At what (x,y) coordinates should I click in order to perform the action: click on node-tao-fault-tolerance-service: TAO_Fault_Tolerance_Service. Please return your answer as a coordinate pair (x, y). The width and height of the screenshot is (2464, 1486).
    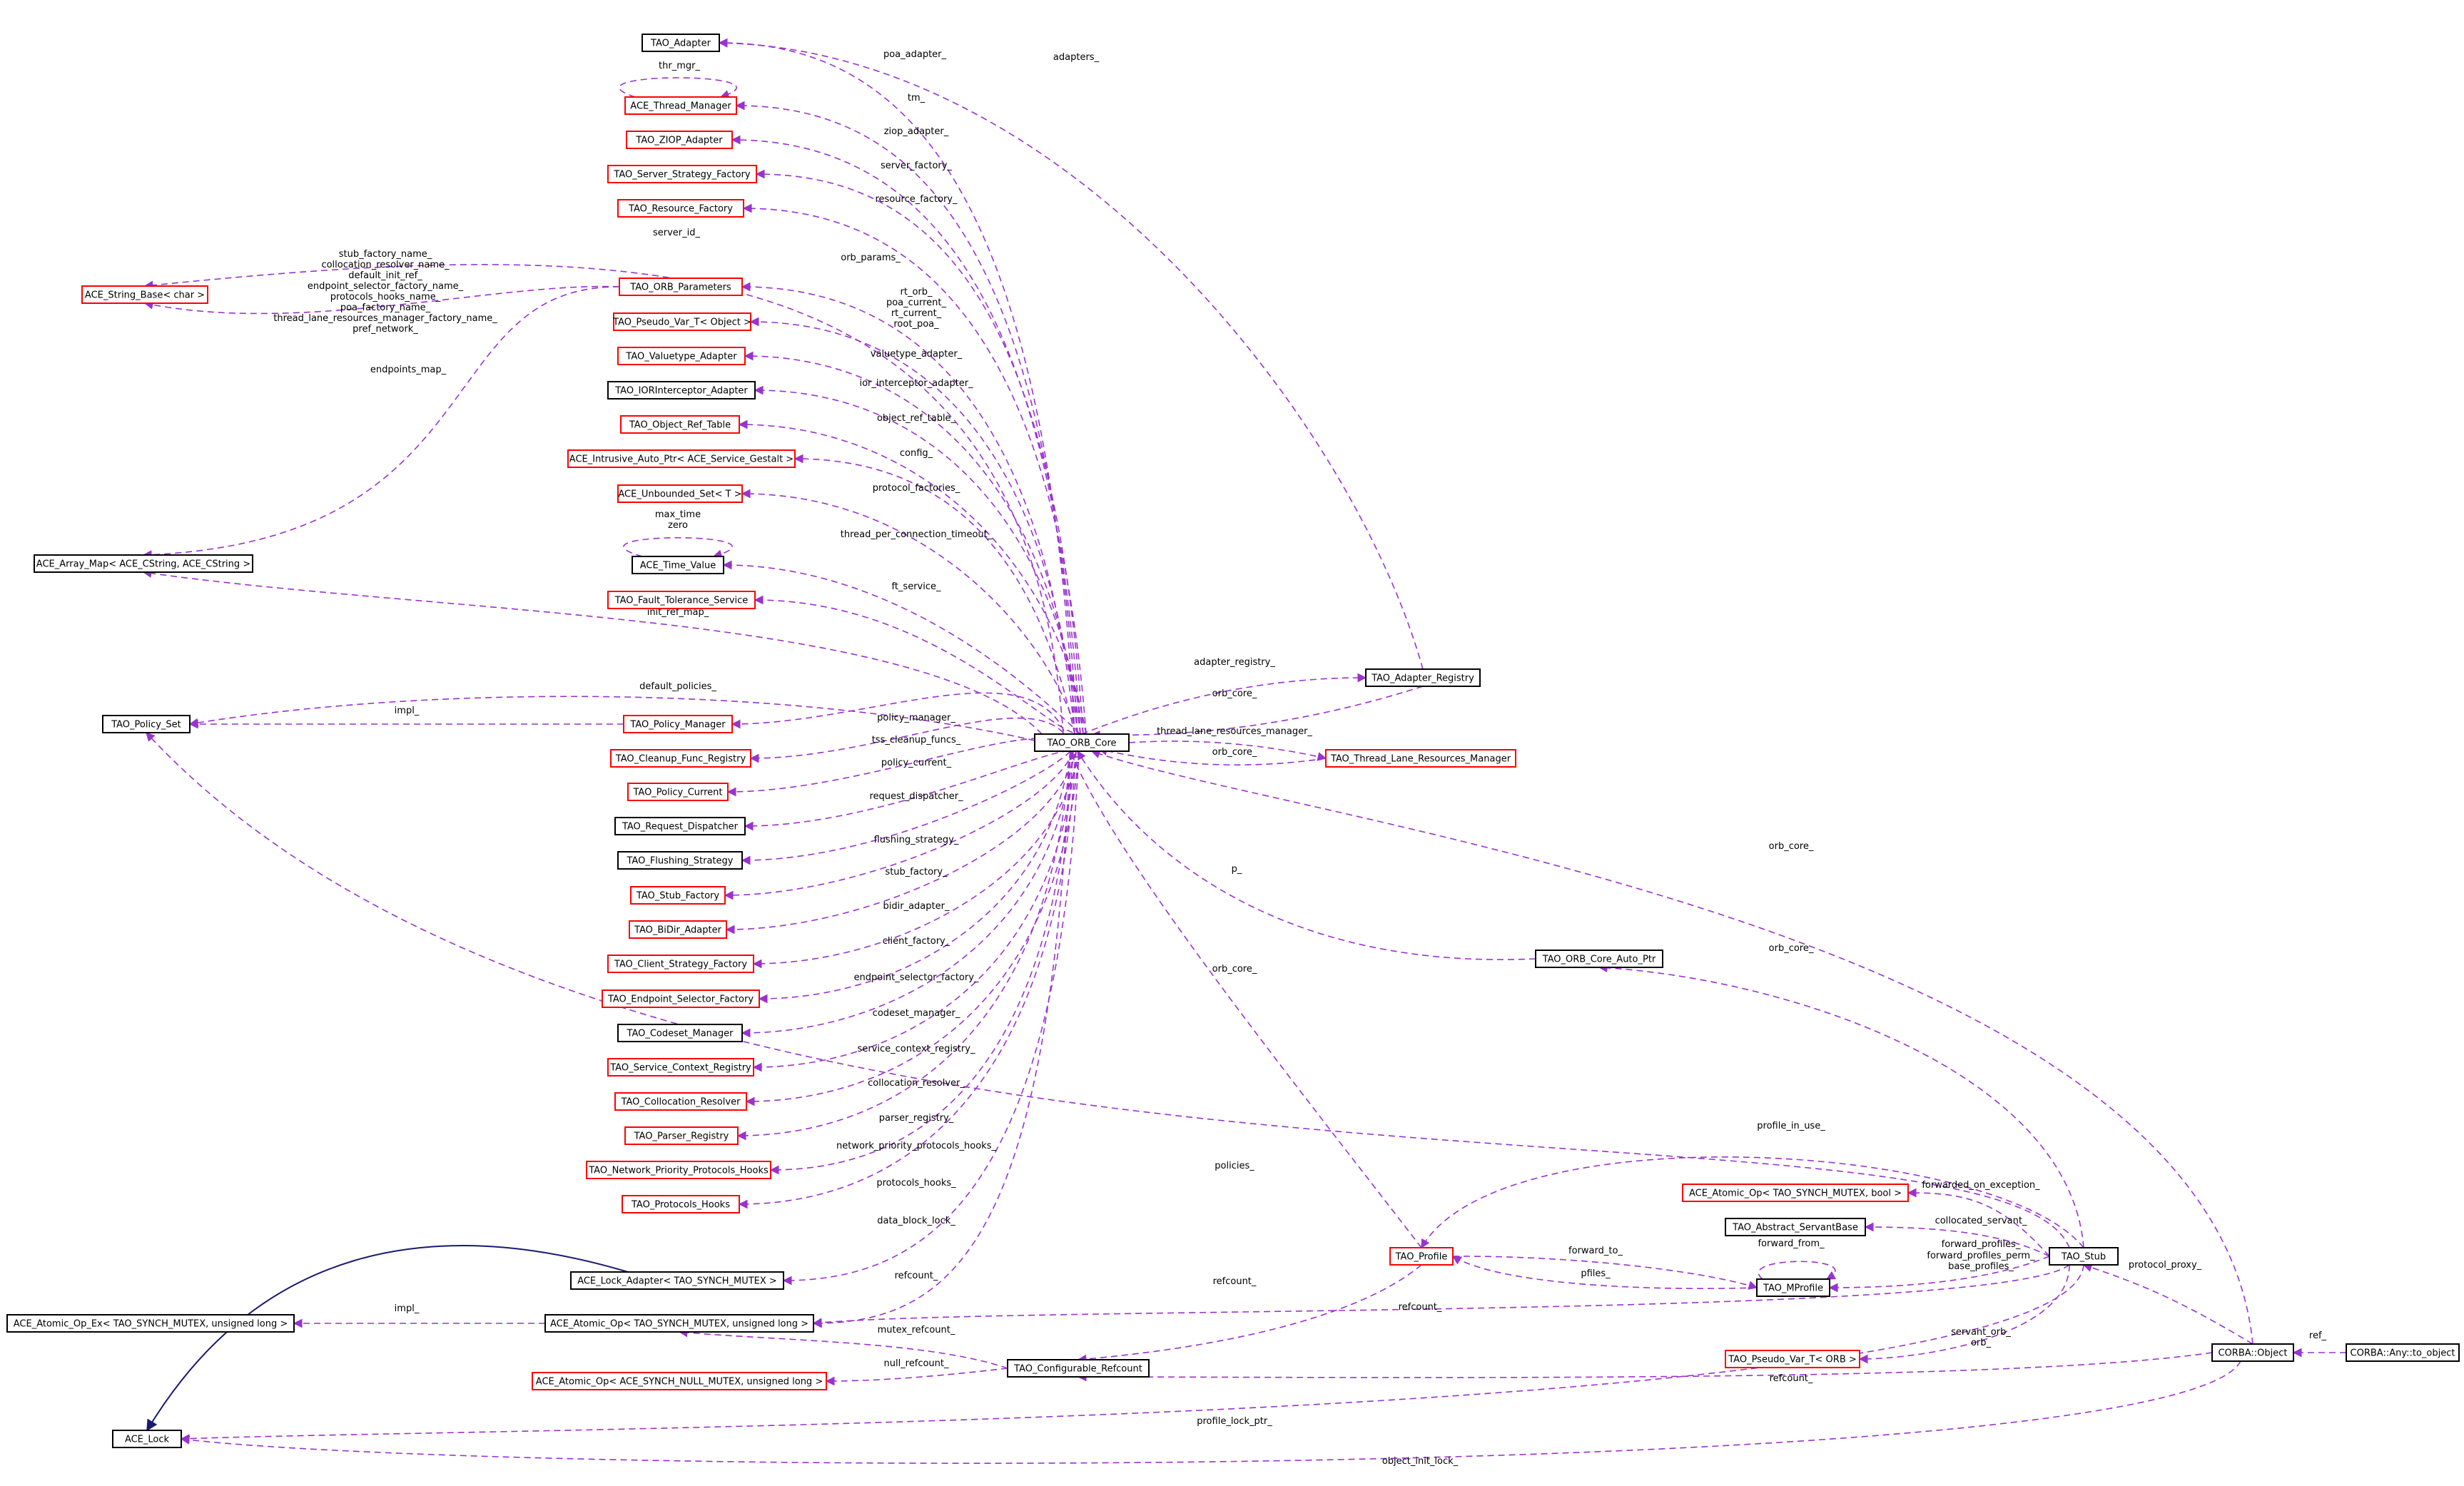
    Looking at the image, I should click on (681, 600).